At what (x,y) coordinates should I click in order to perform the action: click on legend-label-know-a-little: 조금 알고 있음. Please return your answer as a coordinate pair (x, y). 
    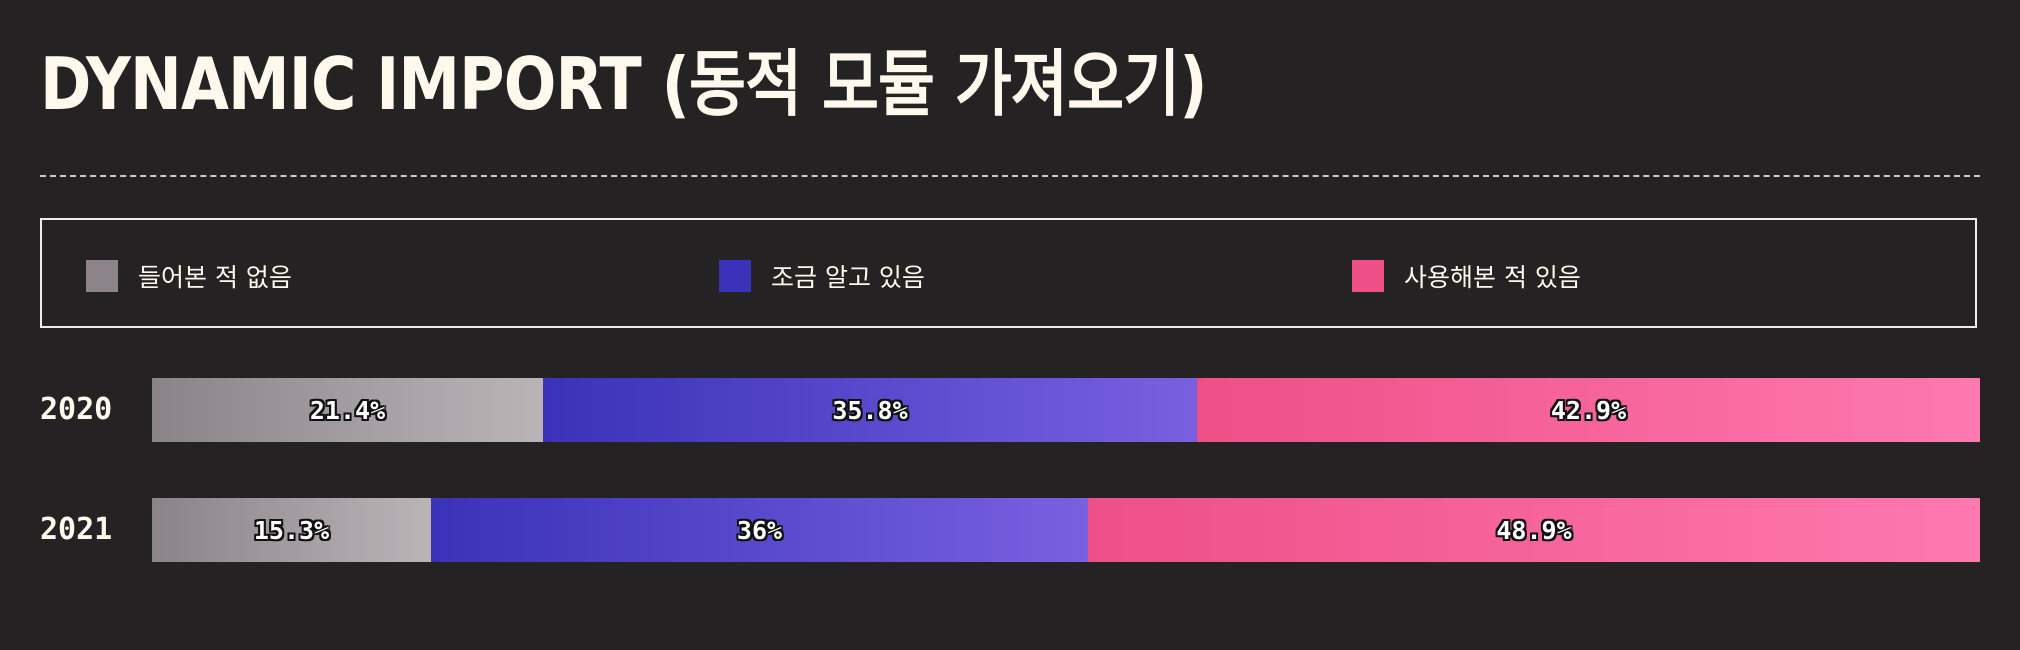
    Looking at the image, I should click on (848, 277).